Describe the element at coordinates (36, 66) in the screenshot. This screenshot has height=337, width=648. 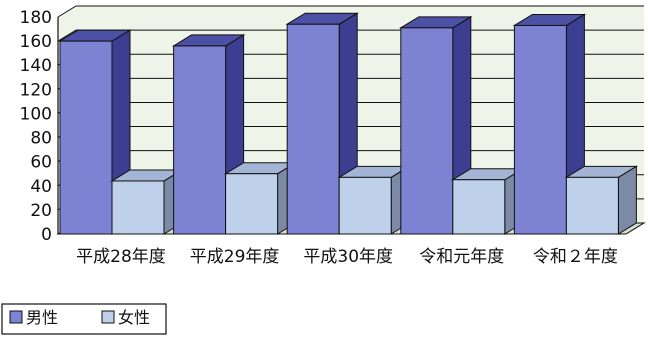
I see `y-tick-label: 140` at that location.